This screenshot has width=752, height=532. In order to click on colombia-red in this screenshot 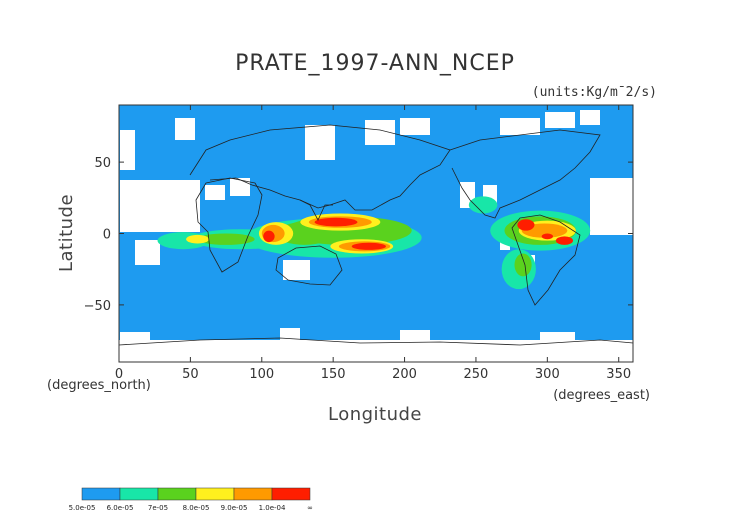, I will do `click(526, 225)`.